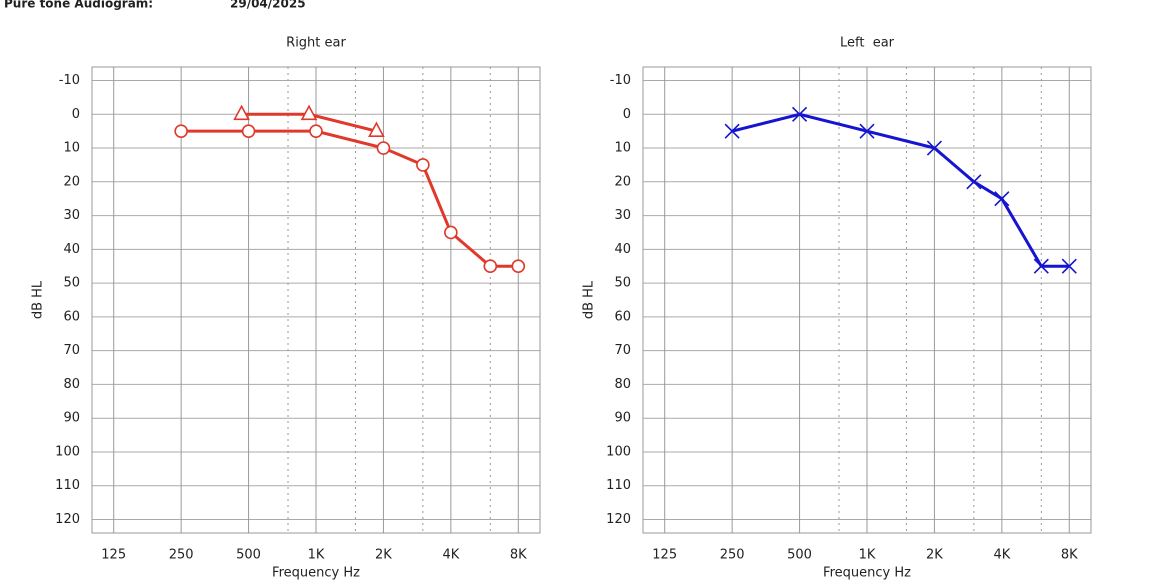 Image resolution: width=1170 pixels, height=584 pixels. What do you see at coordinates (268, 5) in the screenshot?
I see `header-date: 29/04/2025` at bounding box center [268, 5].